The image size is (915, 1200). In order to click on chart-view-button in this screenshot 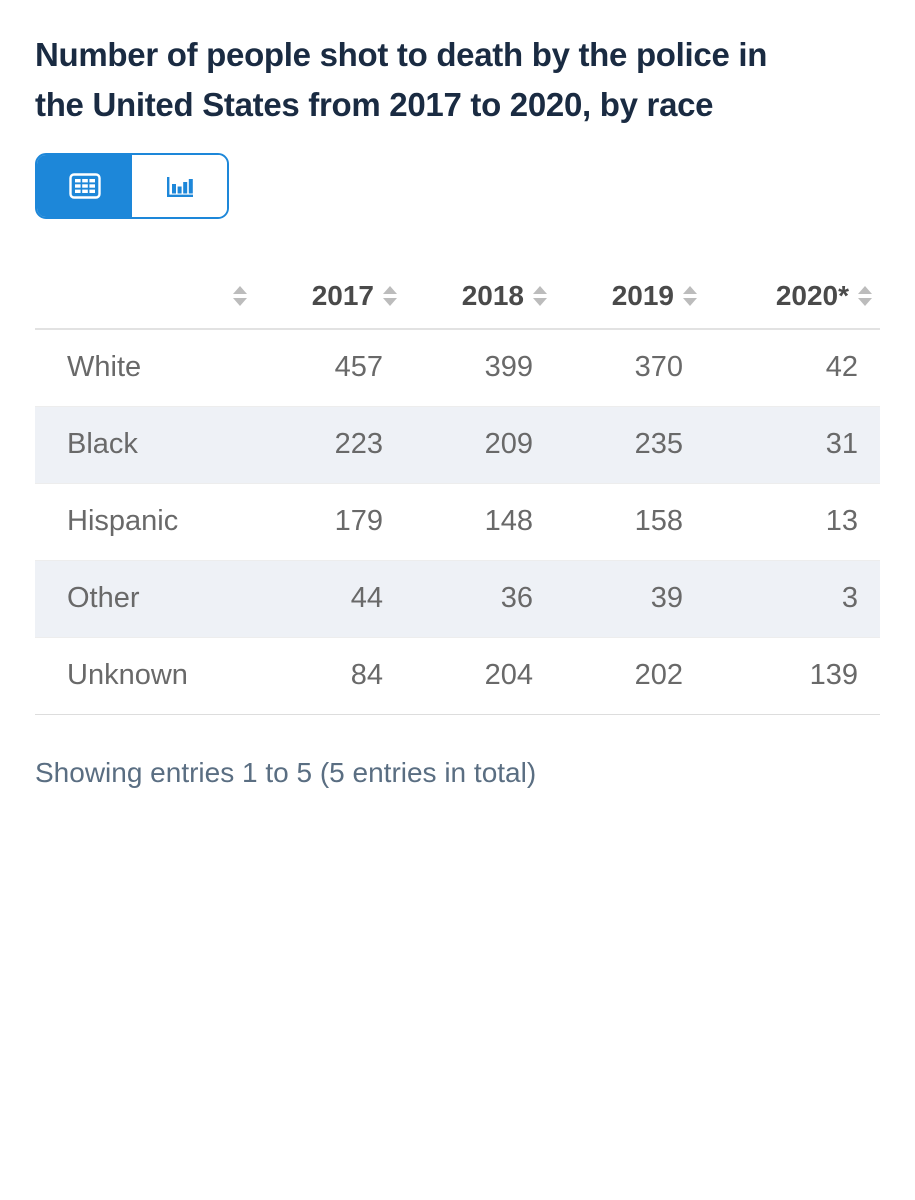, I will do `click(179, 186)`.